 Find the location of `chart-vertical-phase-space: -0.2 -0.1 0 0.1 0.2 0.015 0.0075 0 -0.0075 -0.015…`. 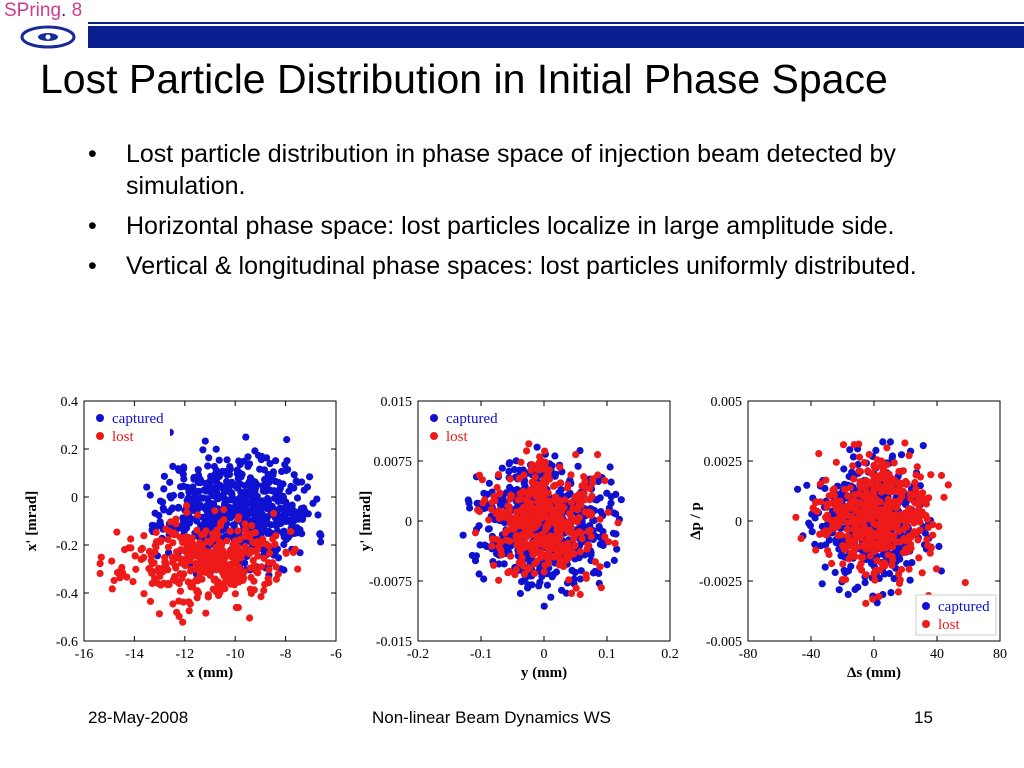

chart-vertical-phase-space: -0.2 -0.1 0 0.1 0.2 0.015 0.0075 0 -0.0075 -0.015… is located at coordinates (517, 537).